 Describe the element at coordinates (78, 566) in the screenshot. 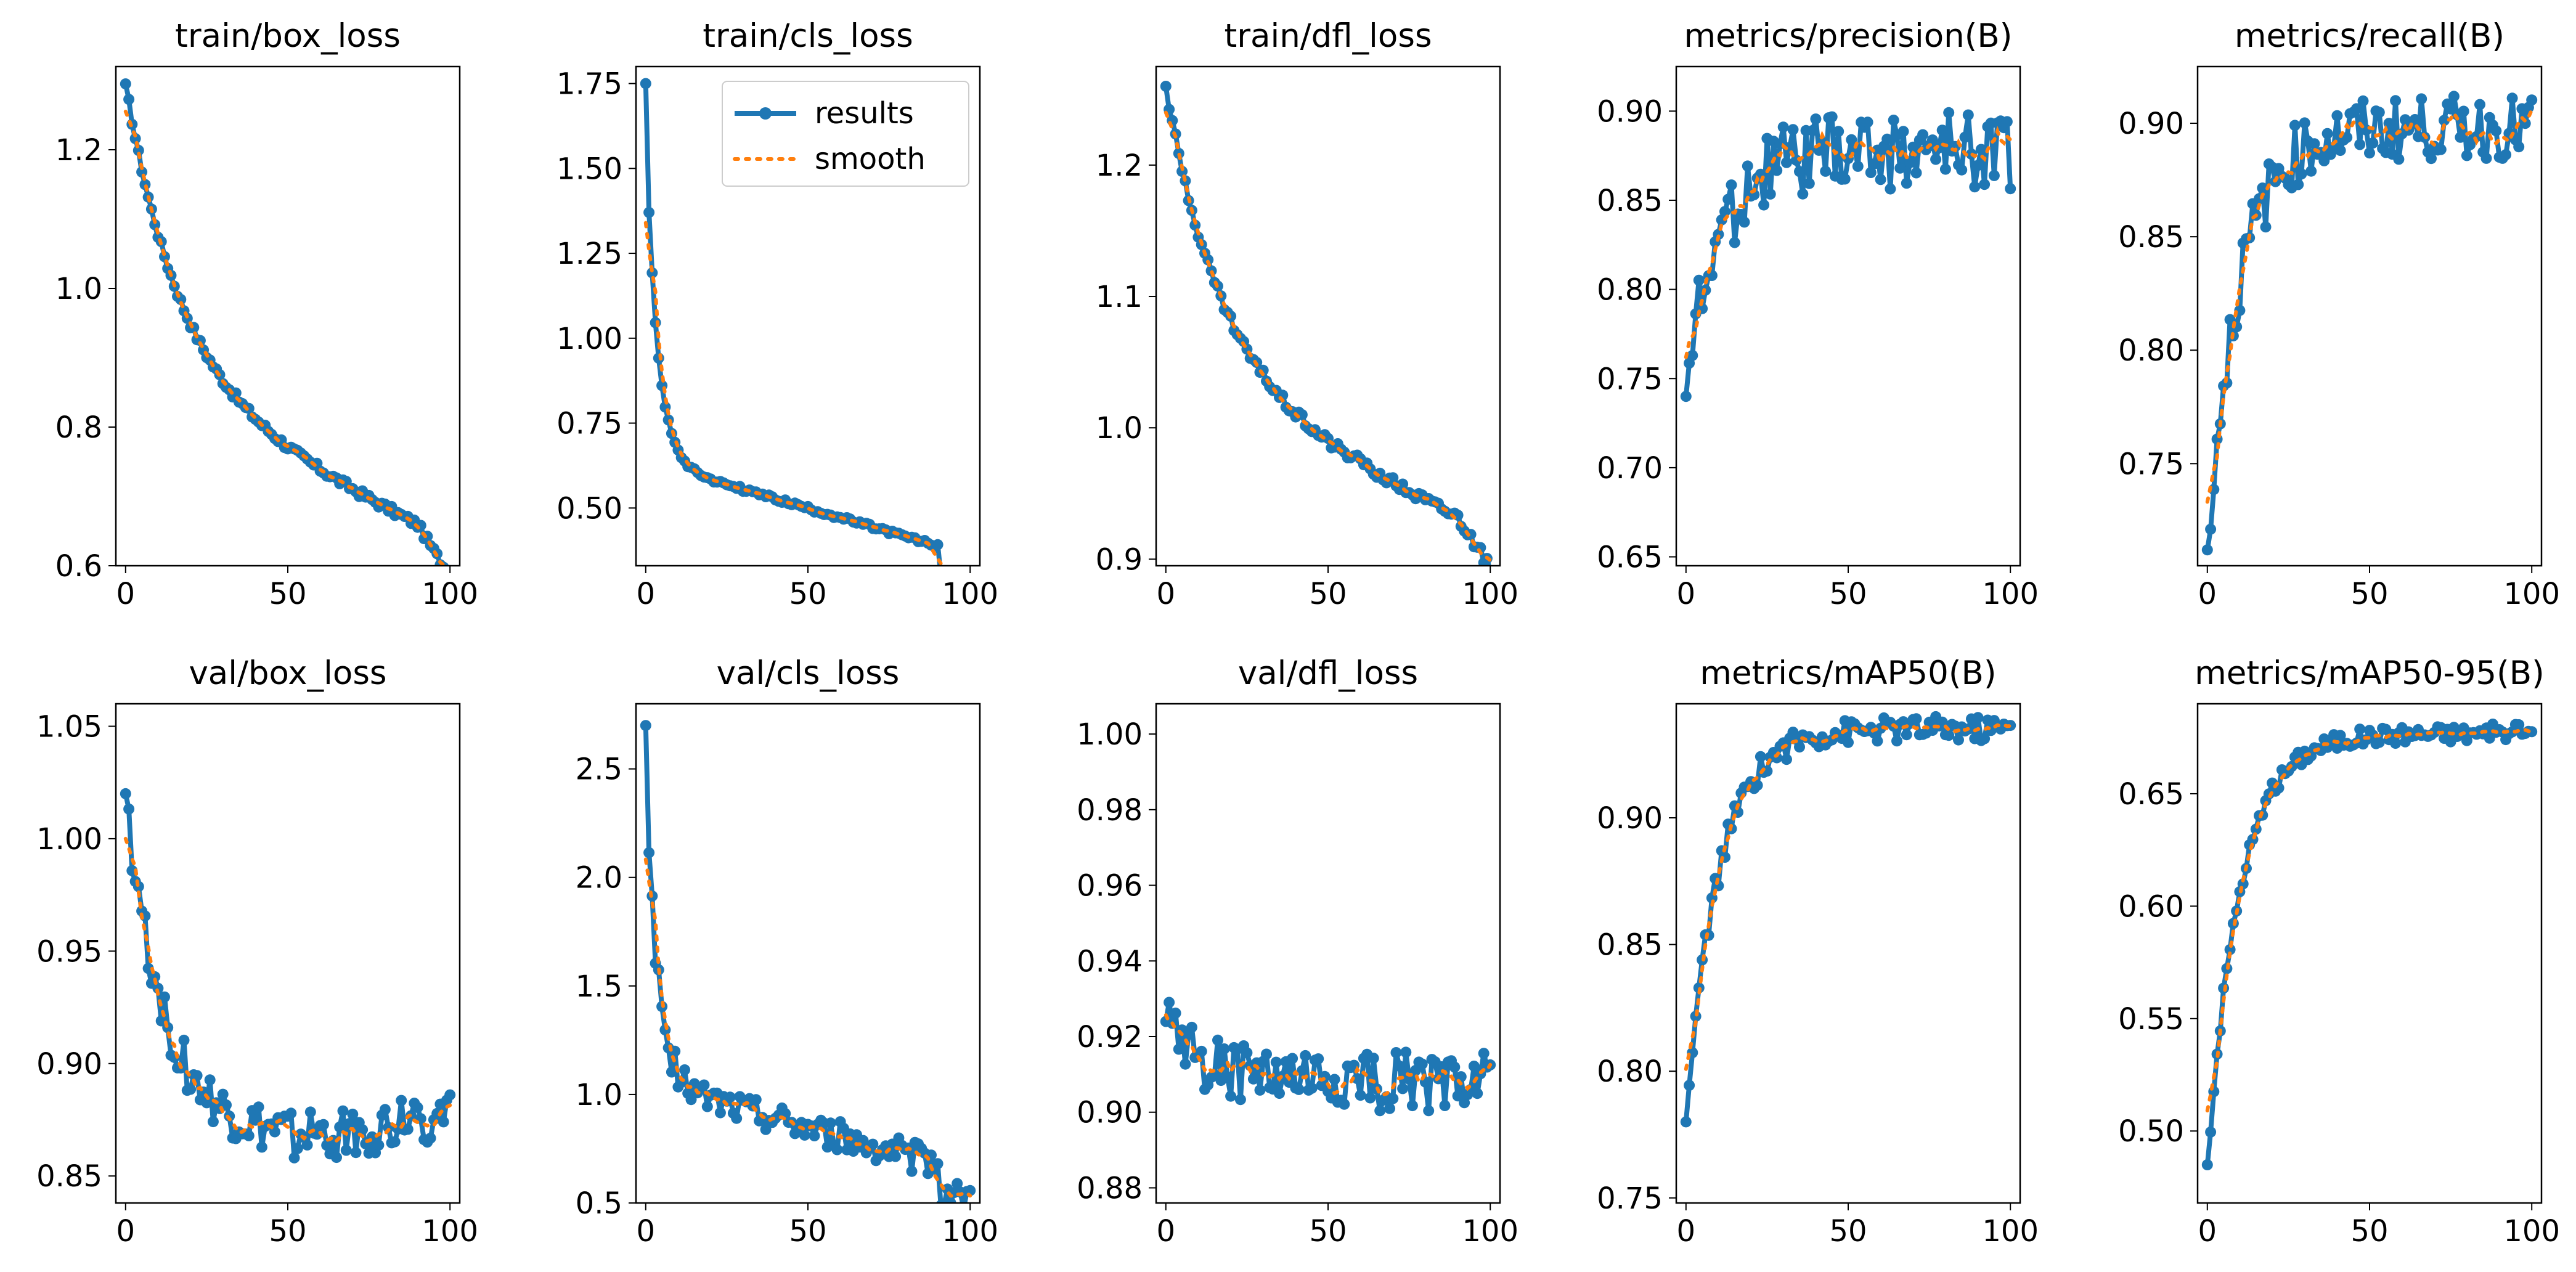

I see `y-tick-label: 0.6` at that location.